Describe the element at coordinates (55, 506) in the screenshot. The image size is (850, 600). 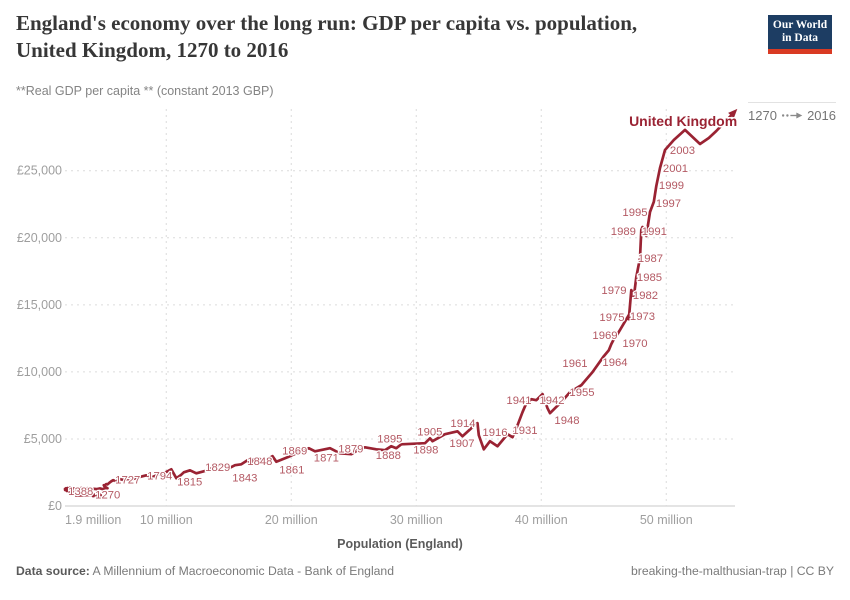
I see `y-tick-label: £0` at that location.